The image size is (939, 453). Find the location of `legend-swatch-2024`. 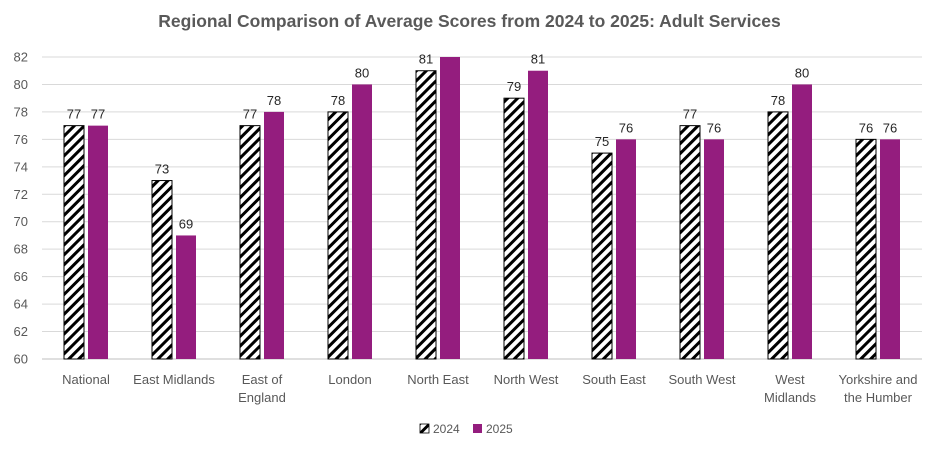

legend-swatch-2024 is located at coordinates (424, 428).